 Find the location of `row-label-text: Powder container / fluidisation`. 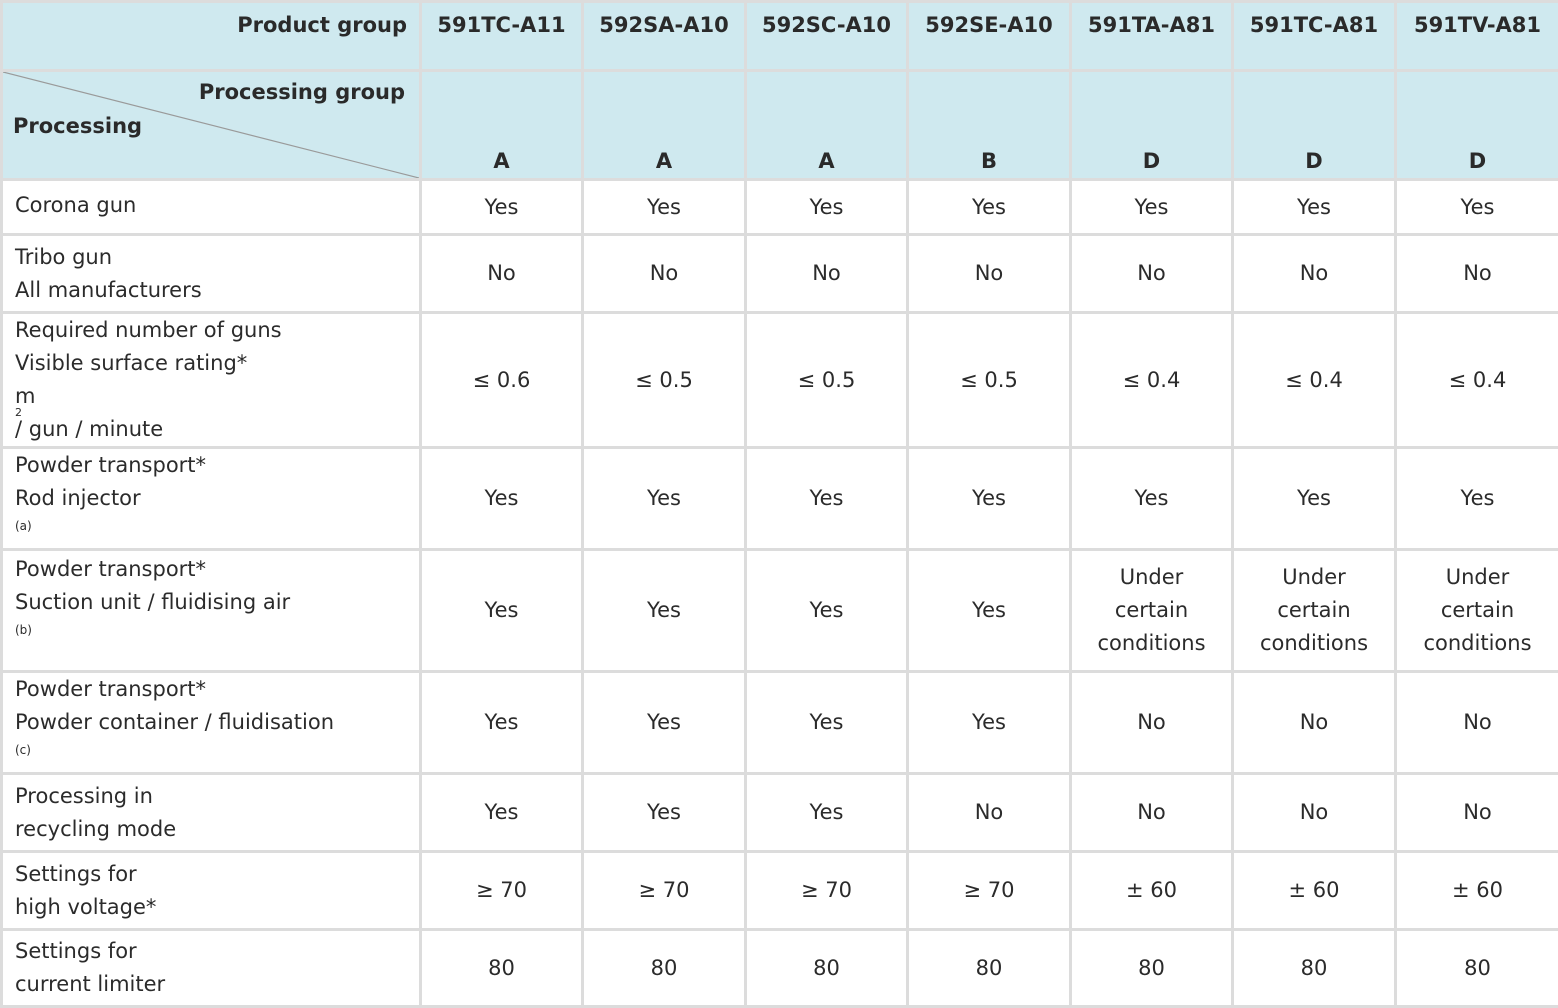

row-label-text: Powder container / fluidisation is located at coordinates (217, 722).